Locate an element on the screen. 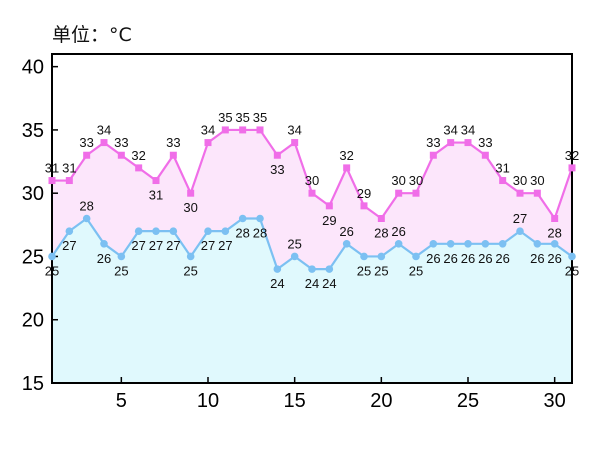 This screenshot has height=459, width=600. y-tick-label: 40 is located at coordinates (33, 68).